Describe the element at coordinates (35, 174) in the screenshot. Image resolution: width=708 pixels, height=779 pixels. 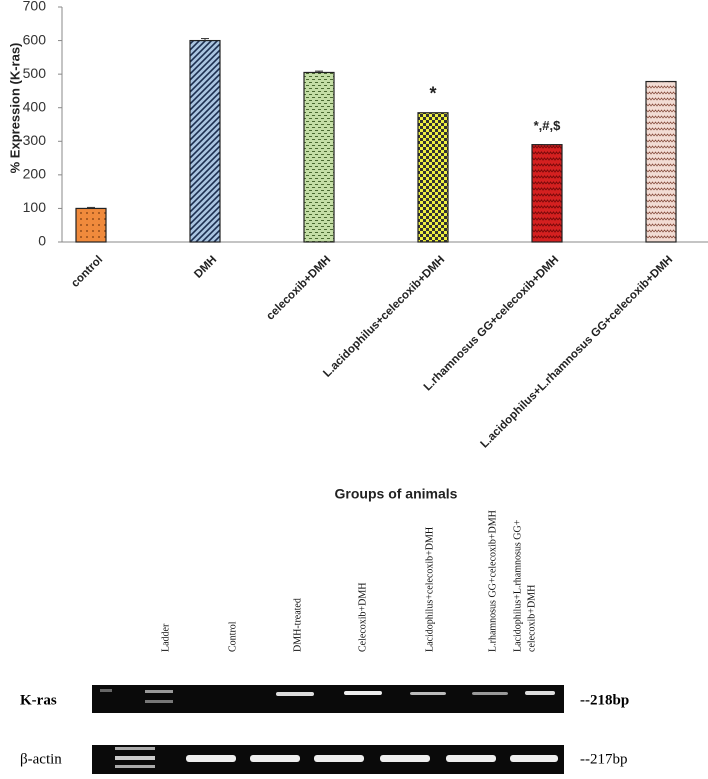
I see `y-tick-label: 200` at that location.